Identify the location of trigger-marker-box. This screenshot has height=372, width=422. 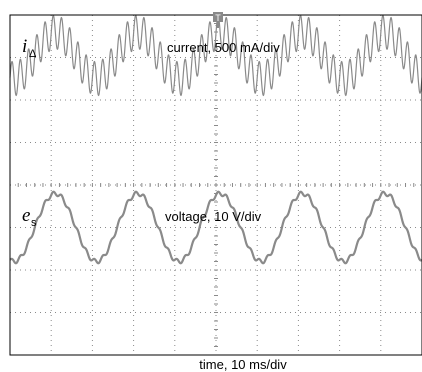
(218, 17).